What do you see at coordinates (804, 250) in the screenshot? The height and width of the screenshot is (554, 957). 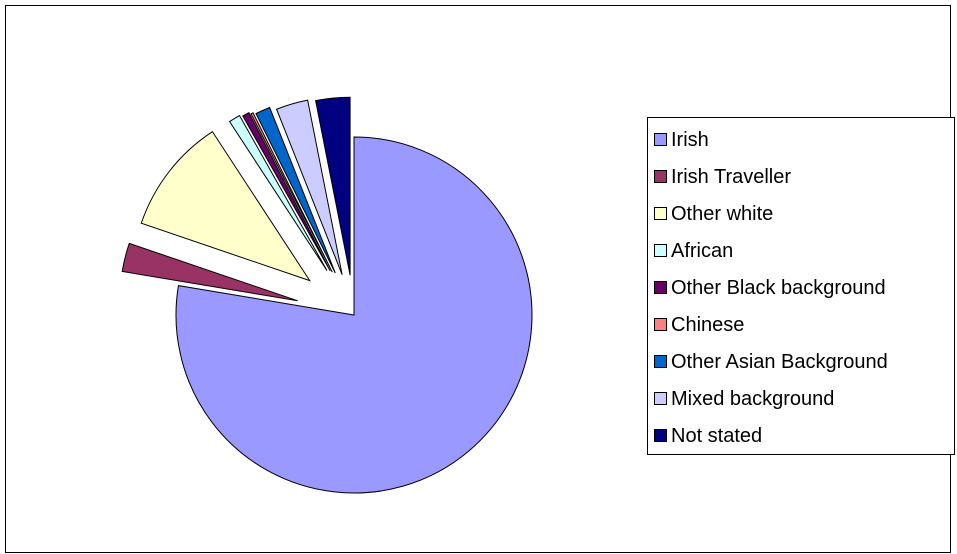 I see `legend-item: African` at bounding box center [804, 250].